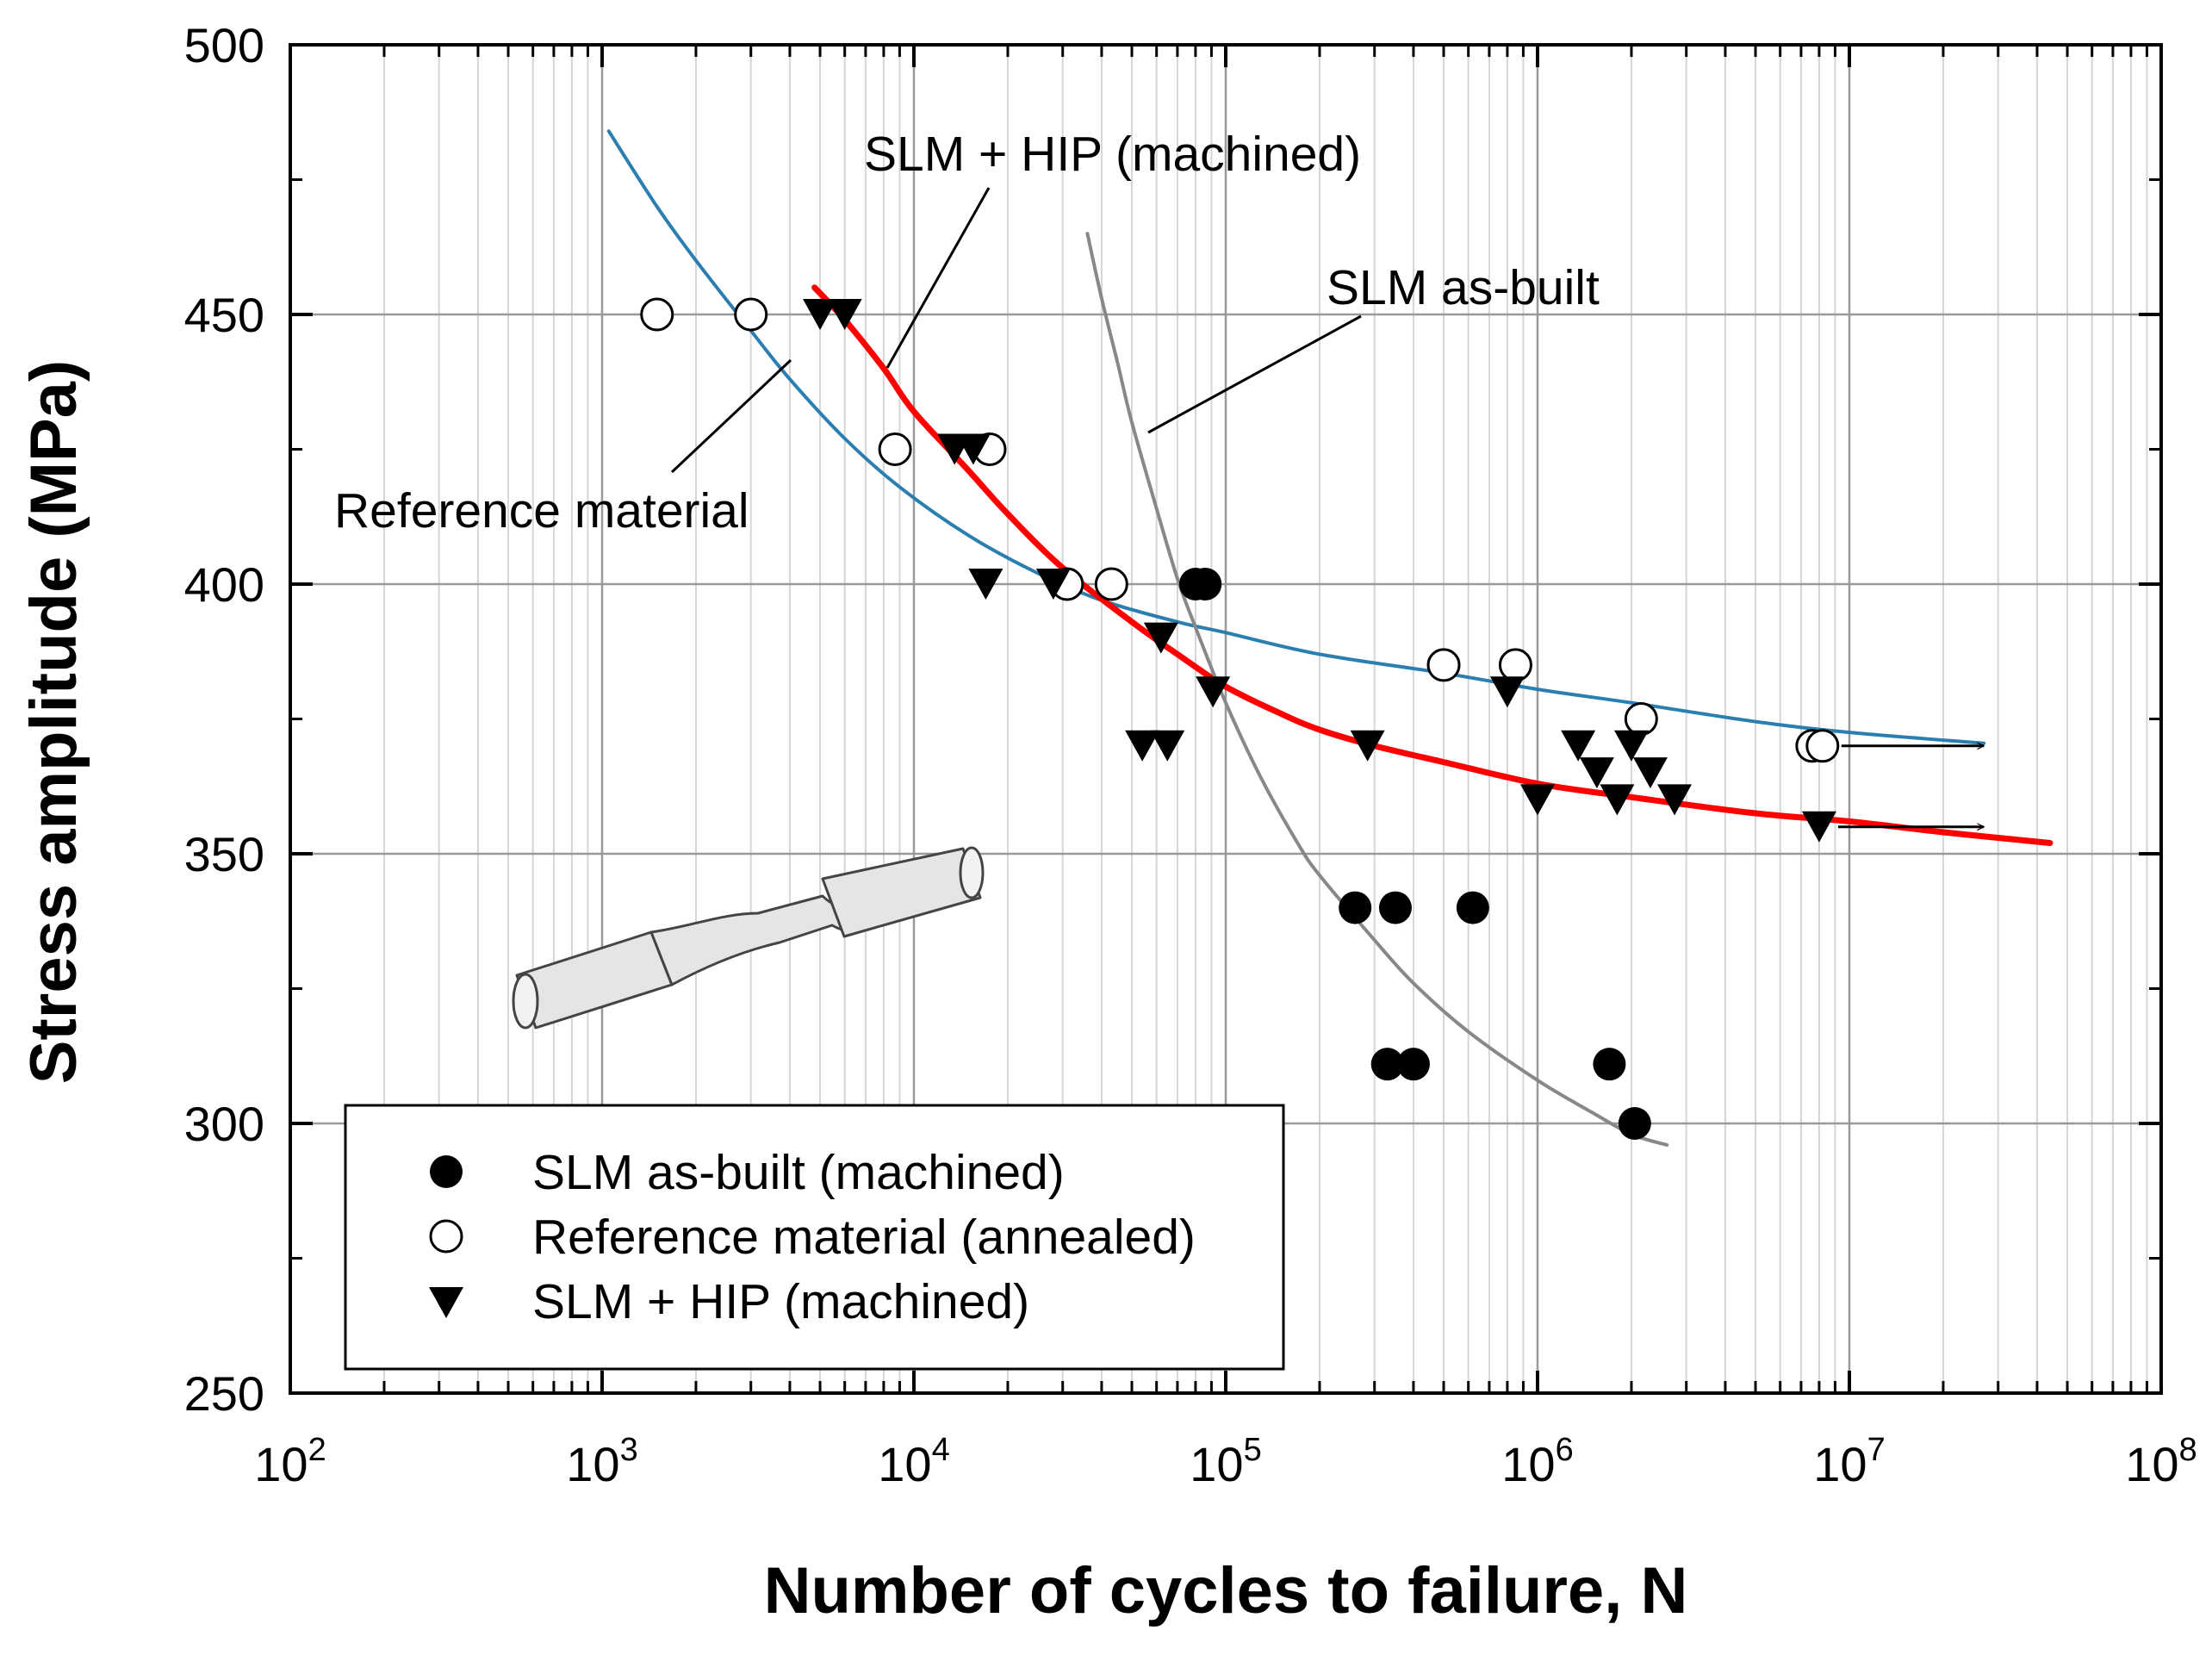 The image size is (2212, 1655). I want to click on legend-label: SLM as-built (machined), so click(798, 1172).